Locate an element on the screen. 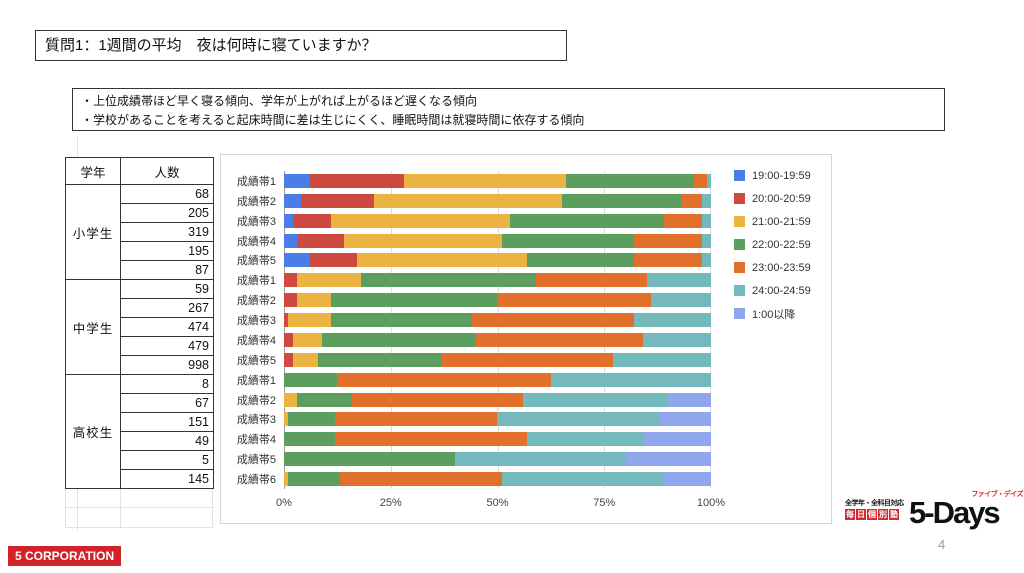  chart-row-label: 成績帯6 is located at coordinates (256, 480).